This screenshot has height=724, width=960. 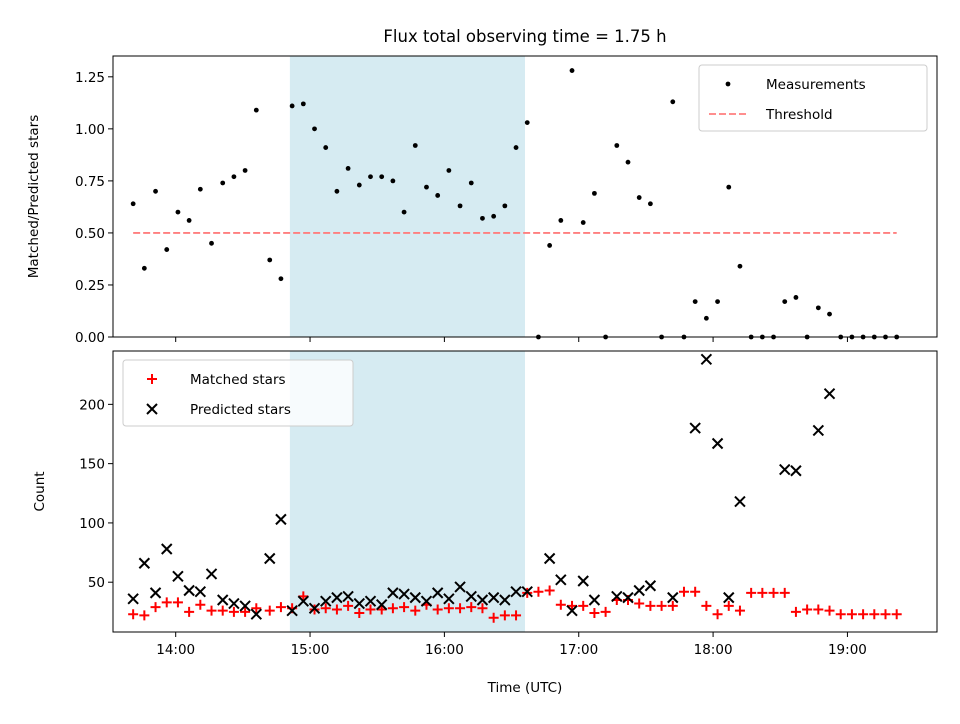 I want to click on y-tick-label: 1.25, so click(x=90, y=78).